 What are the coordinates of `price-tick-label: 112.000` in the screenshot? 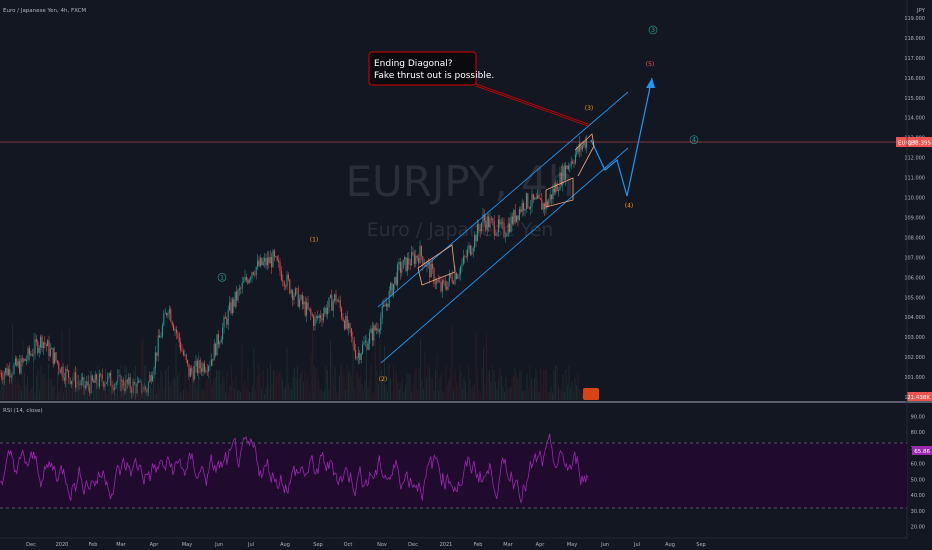 It's located at (914, 159).